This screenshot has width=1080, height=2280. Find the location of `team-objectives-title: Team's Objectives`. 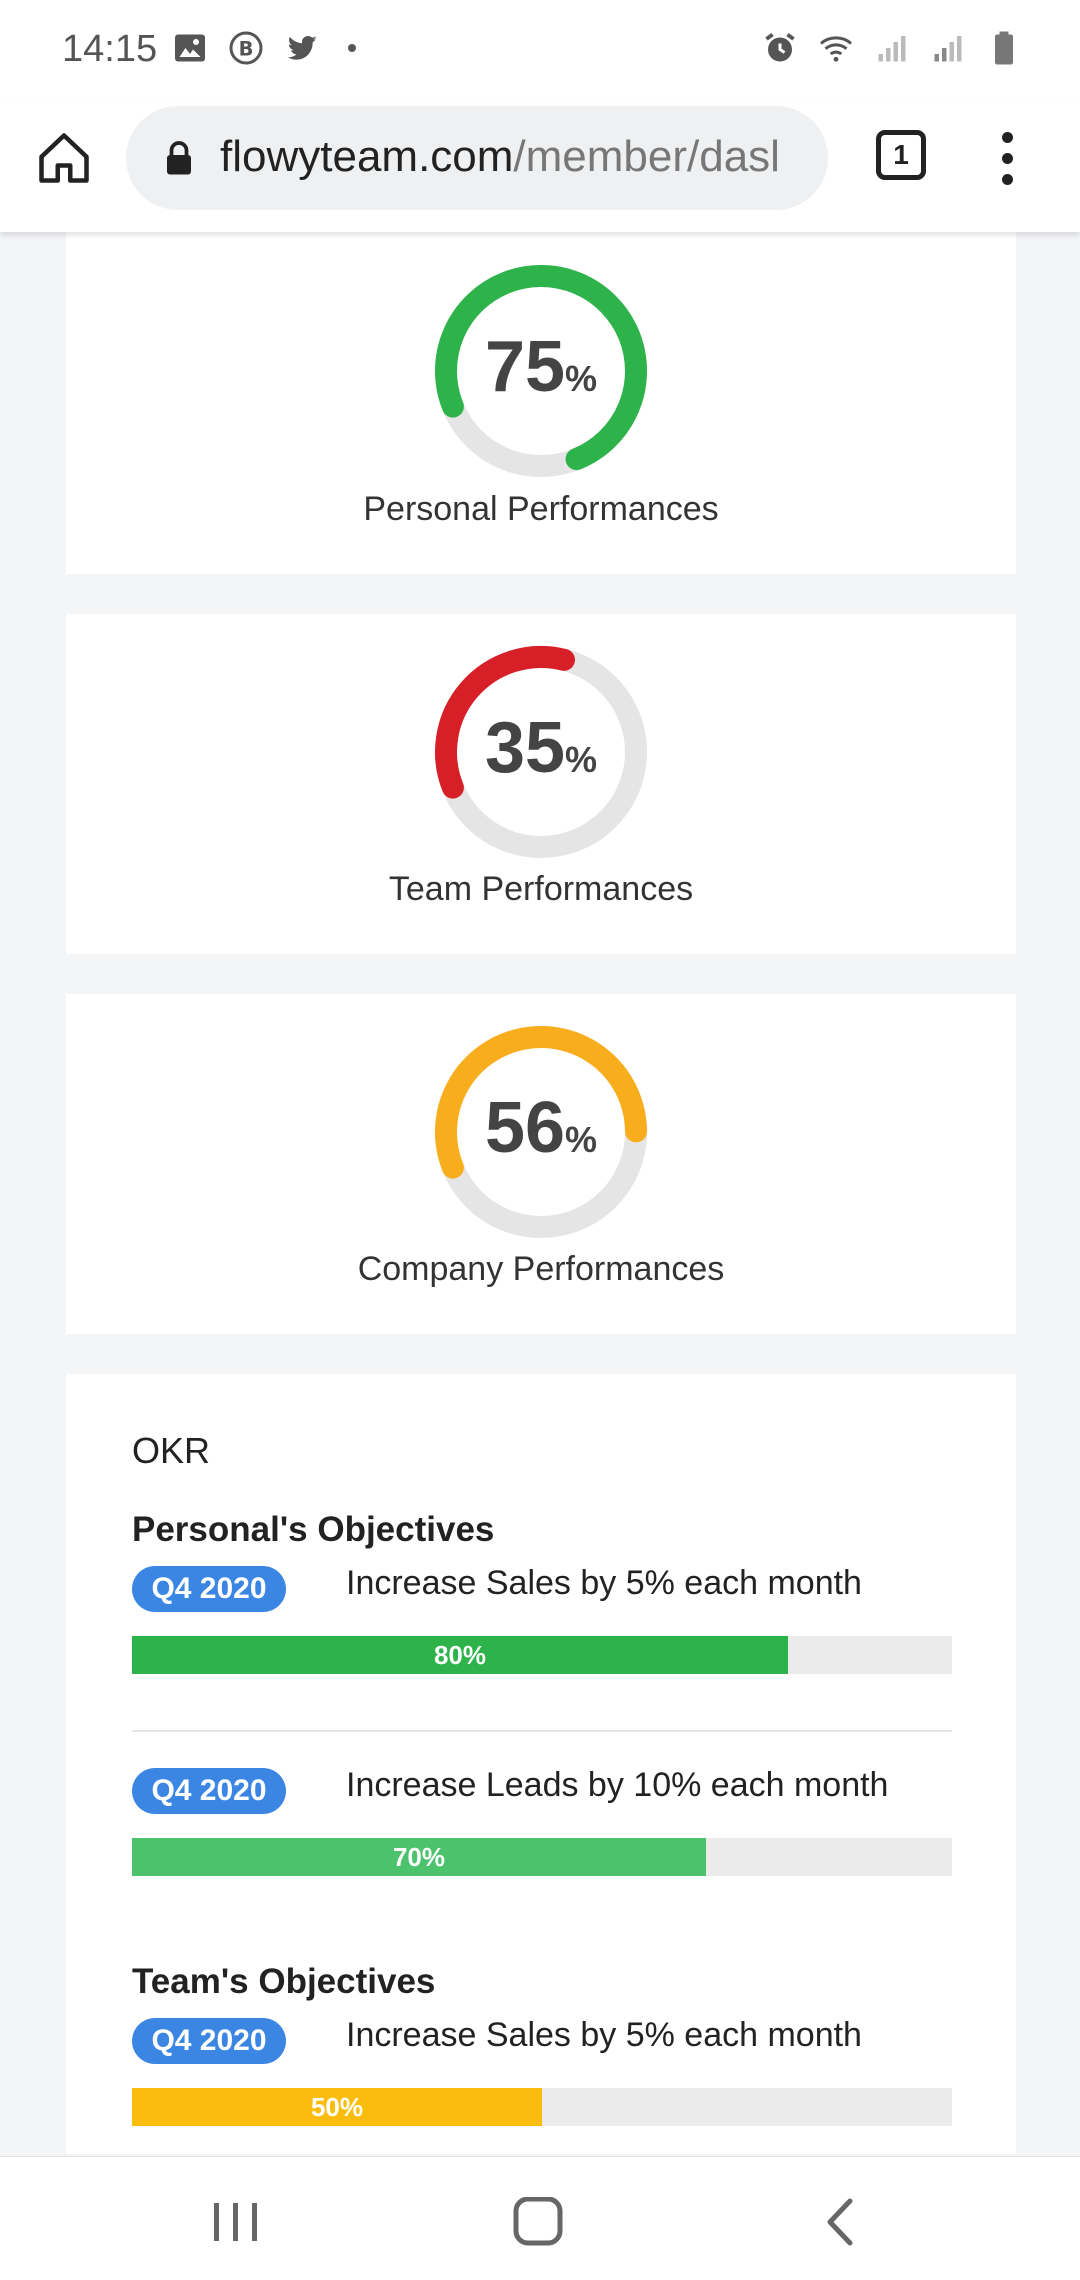

team-objectives-title: Team's Objectives is located at coordinates (284, 1981).